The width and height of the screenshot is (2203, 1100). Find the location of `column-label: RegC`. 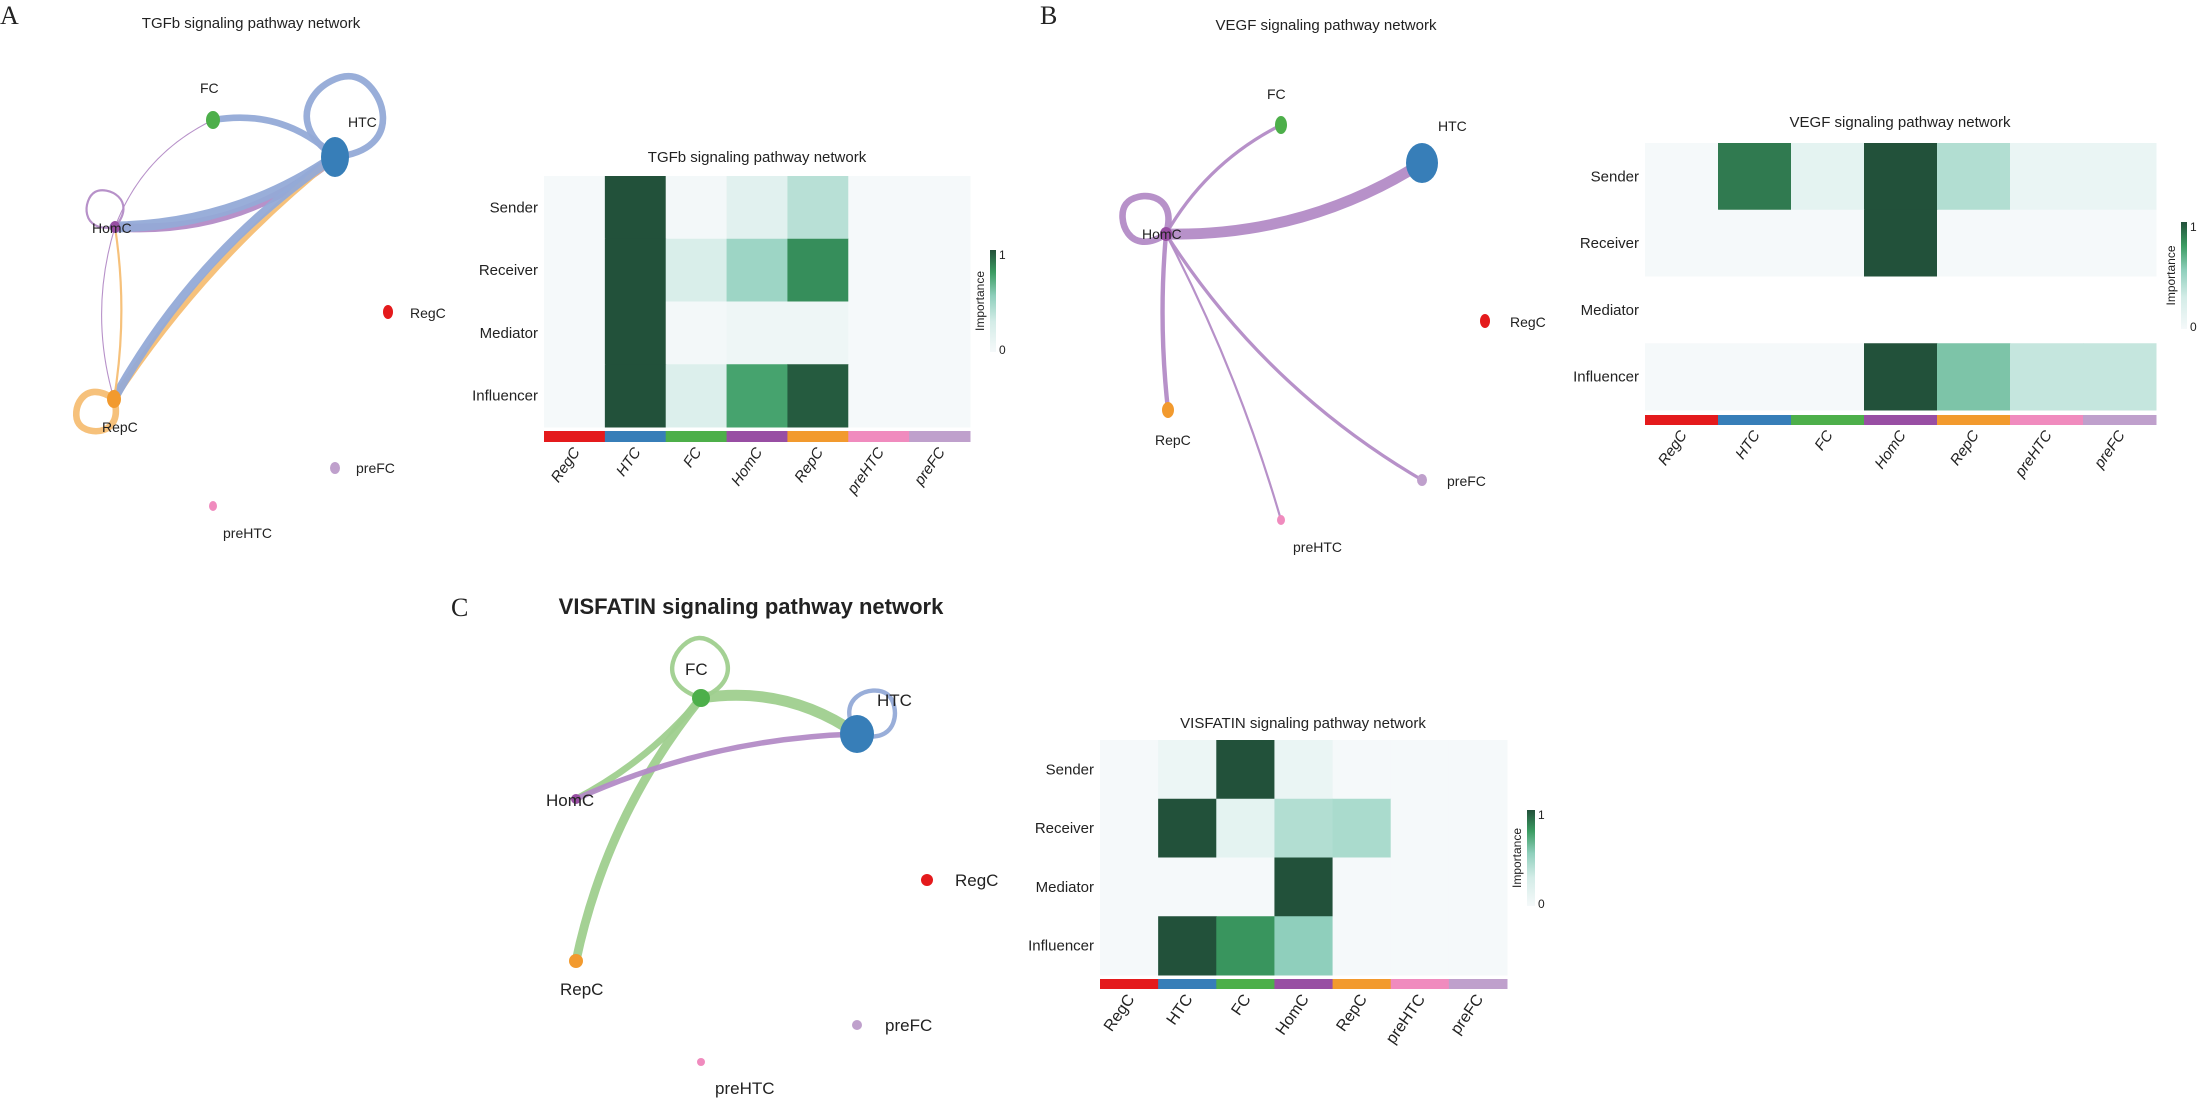

column-label: RegC is located at coordinates (1119, 1013).